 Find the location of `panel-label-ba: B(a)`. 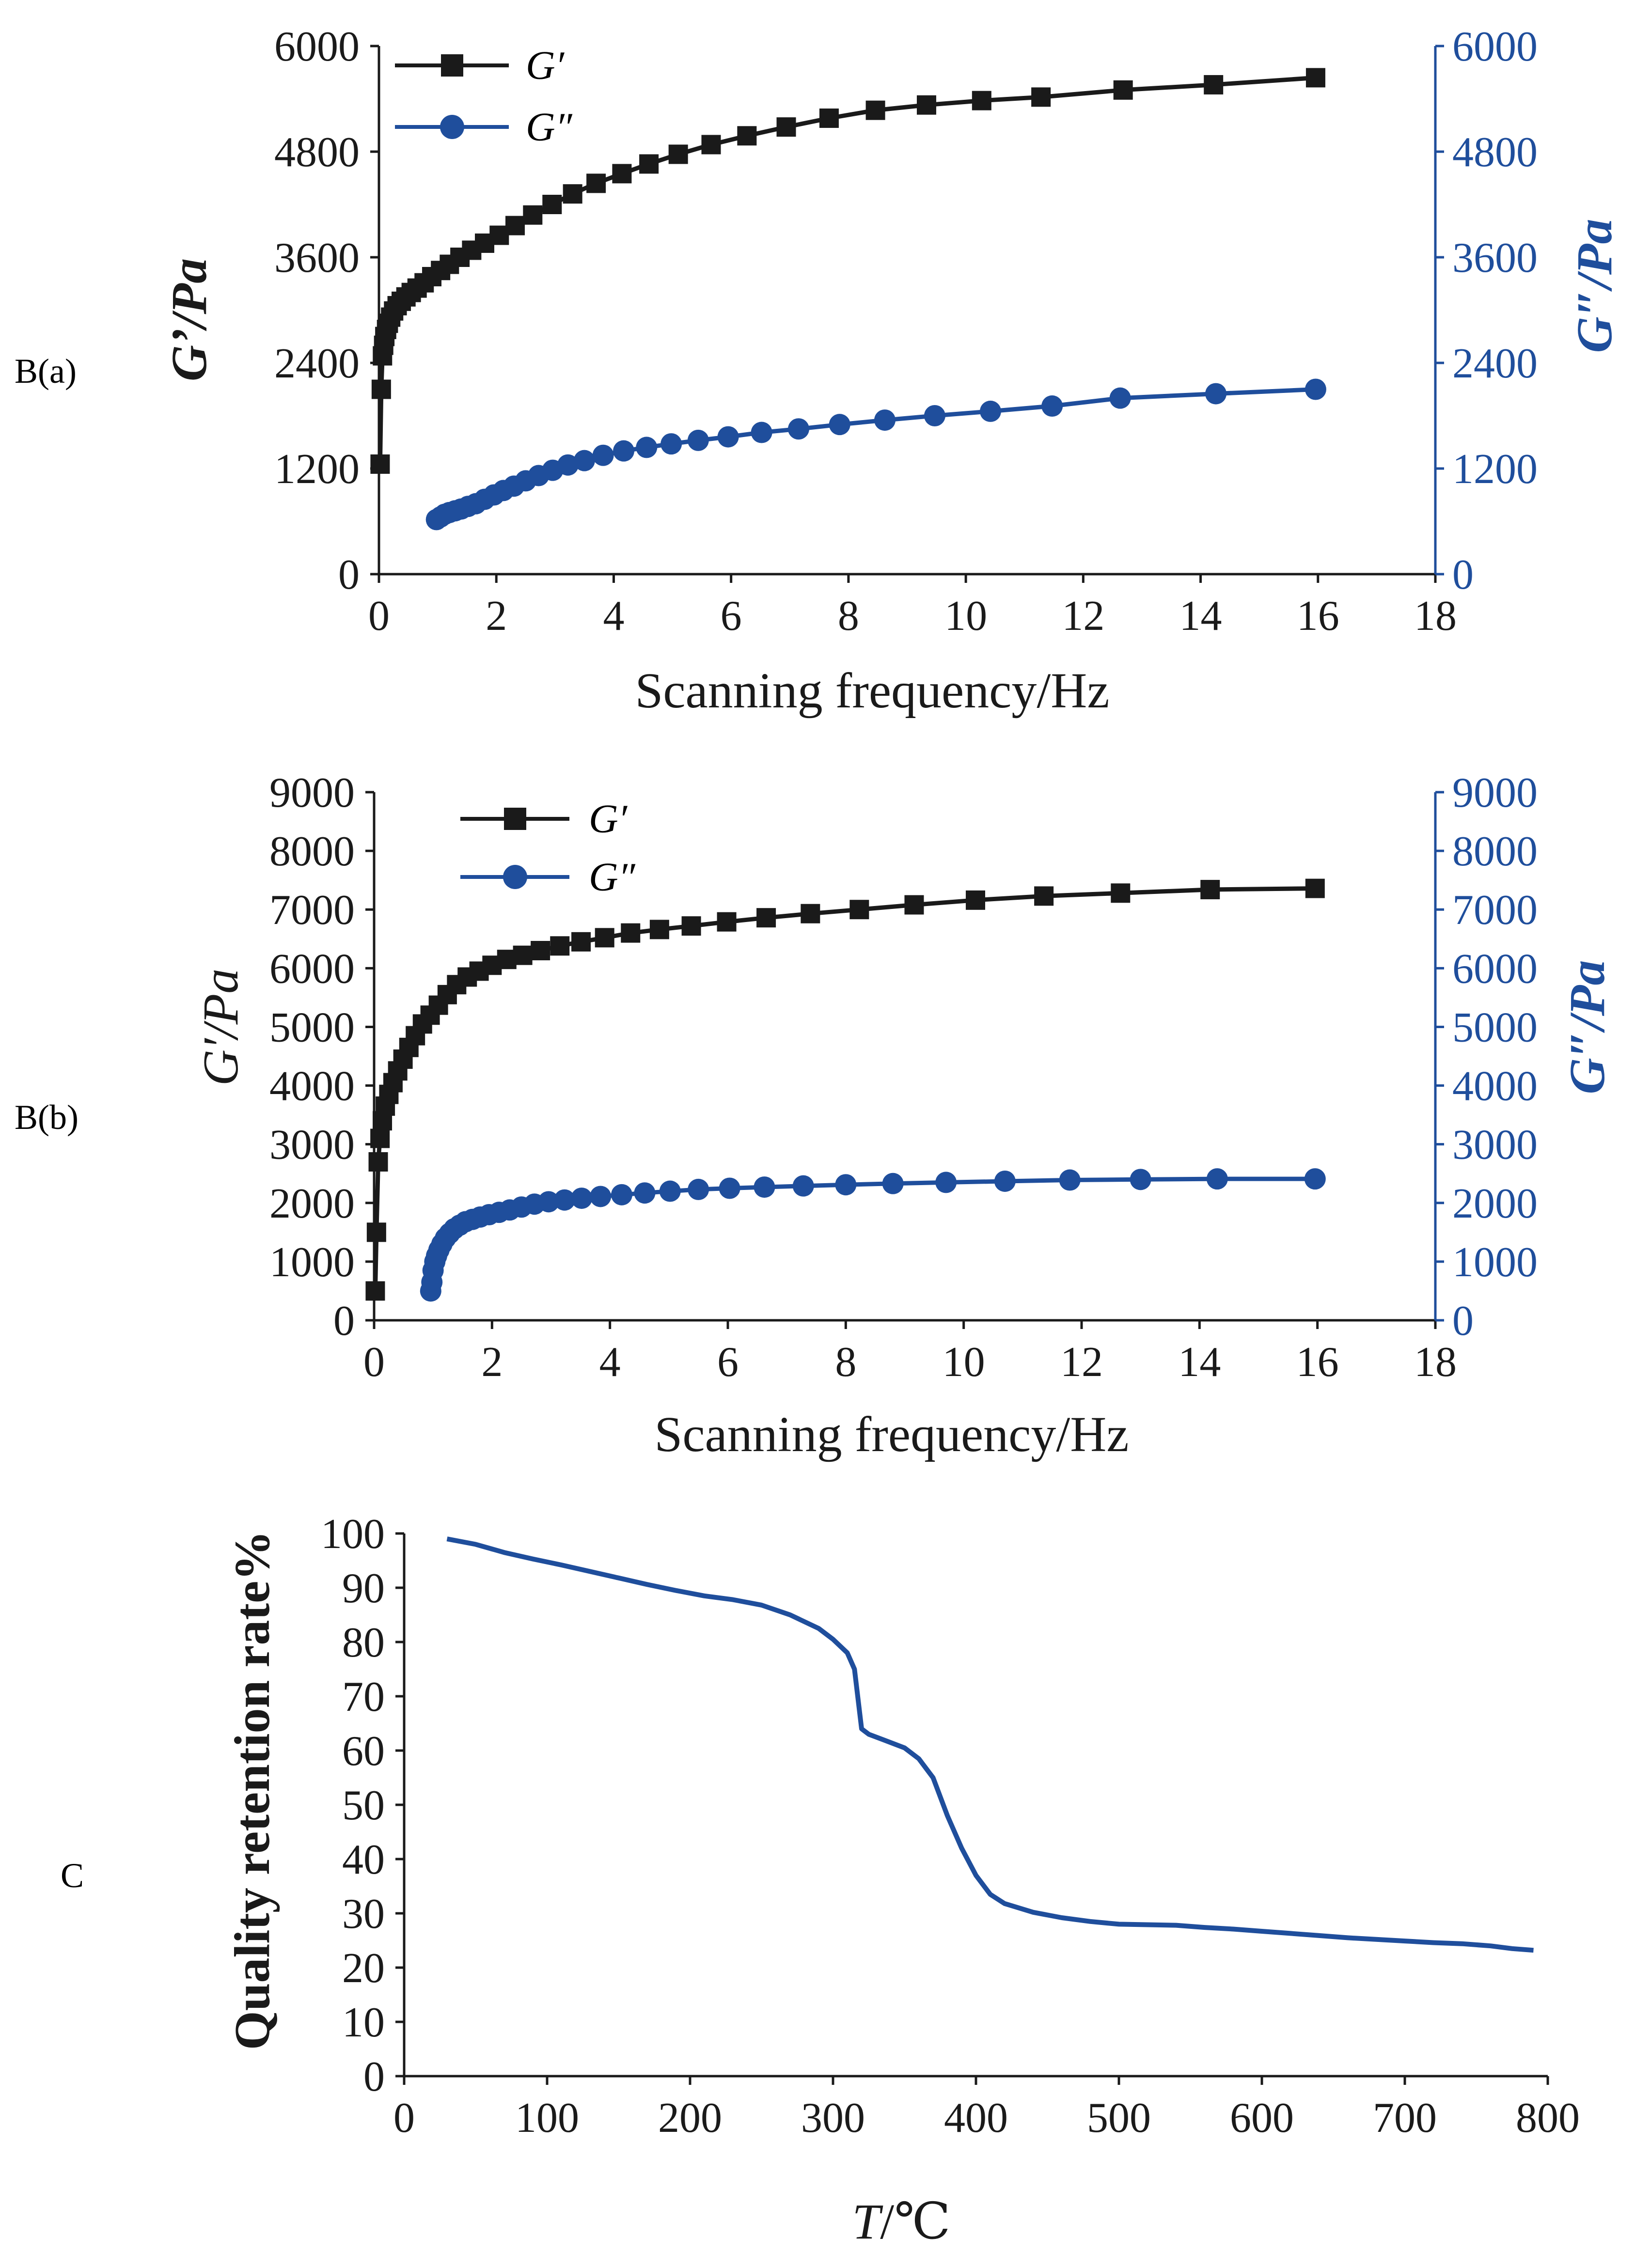

panel-label-ba: B(a) is located at coordinates (46, 371).